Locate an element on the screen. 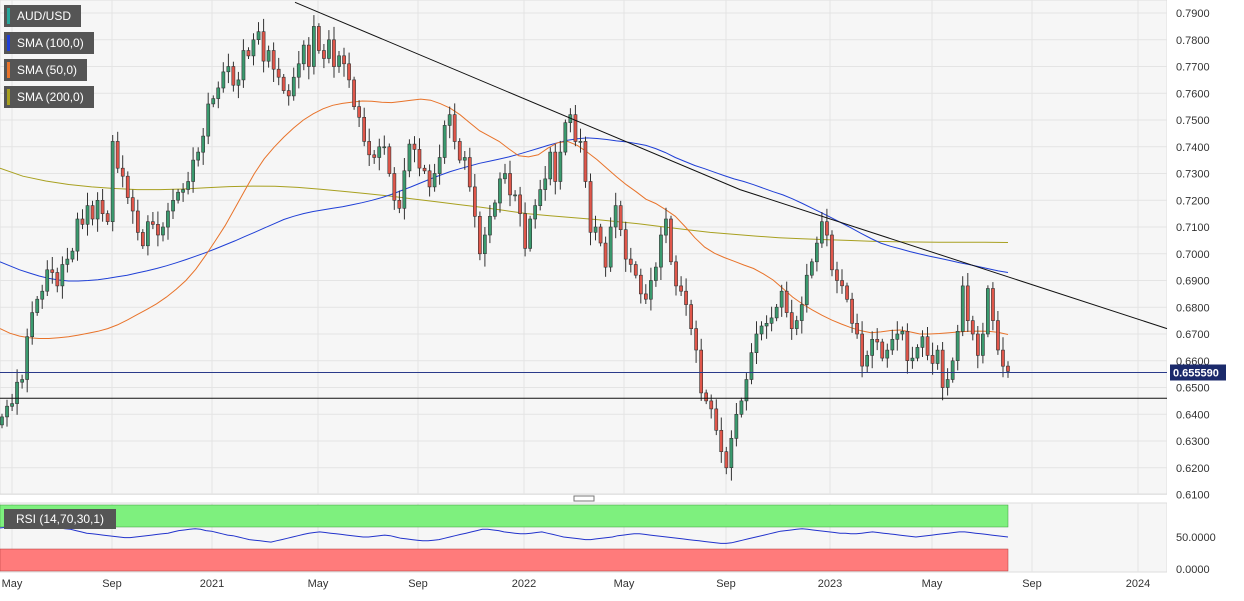 This screenshot has width=1244, height=601. y-tick-label: 0.6800 is located at coordinates (1193, 308).